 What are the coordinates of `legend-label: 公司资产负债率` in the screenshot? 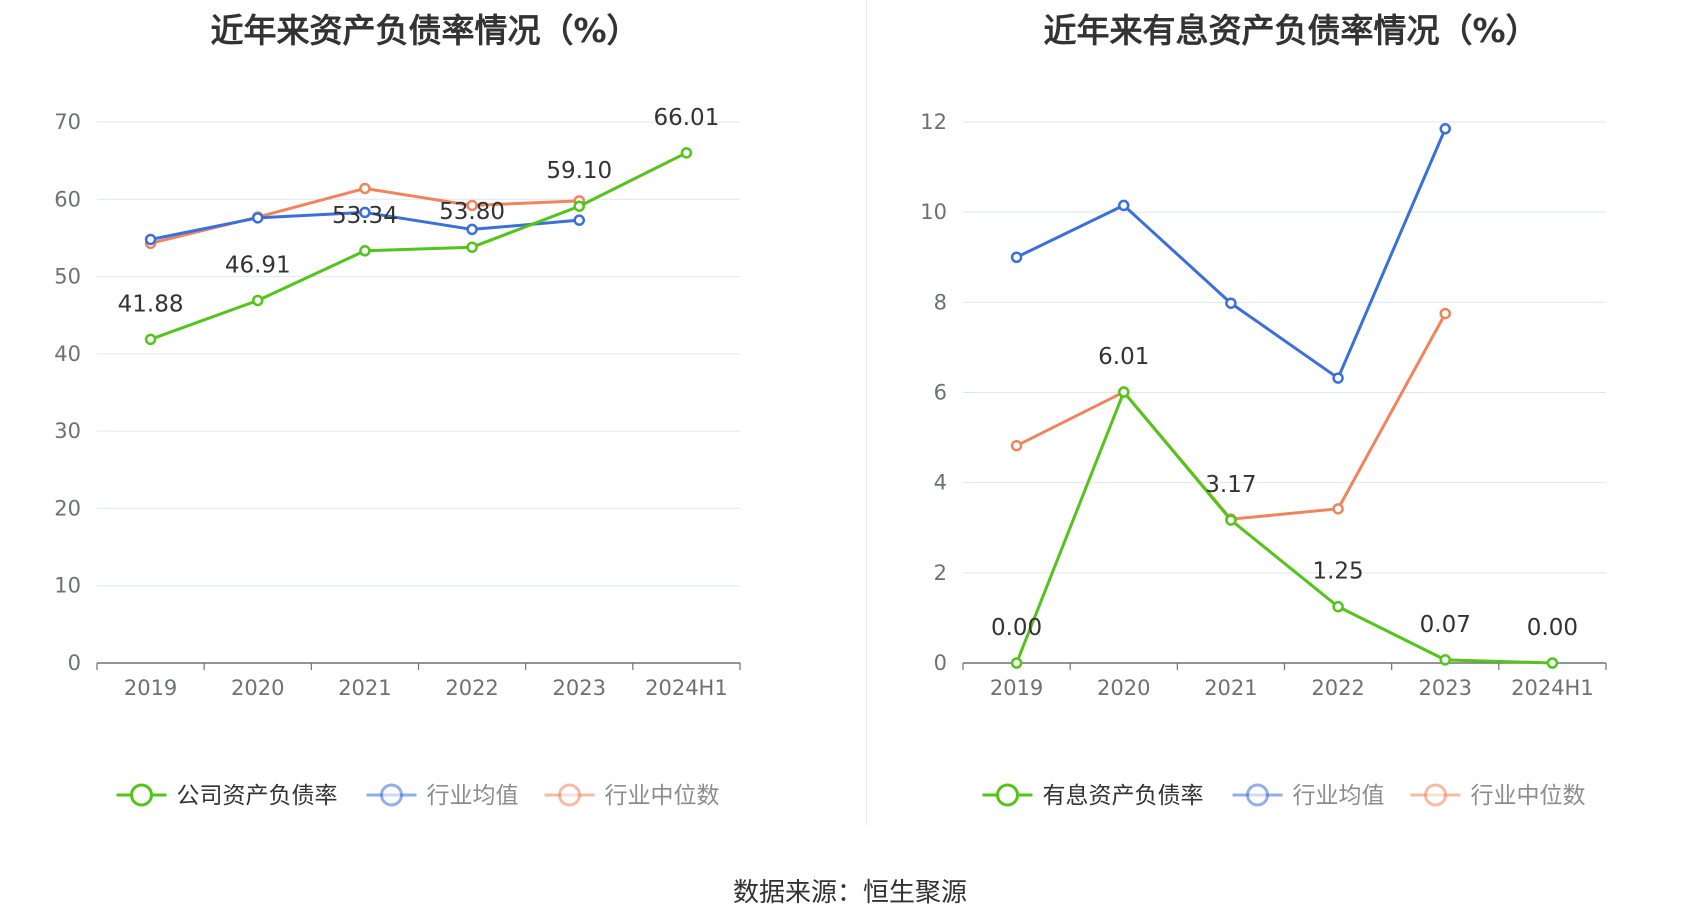 It's located at (257, 796).